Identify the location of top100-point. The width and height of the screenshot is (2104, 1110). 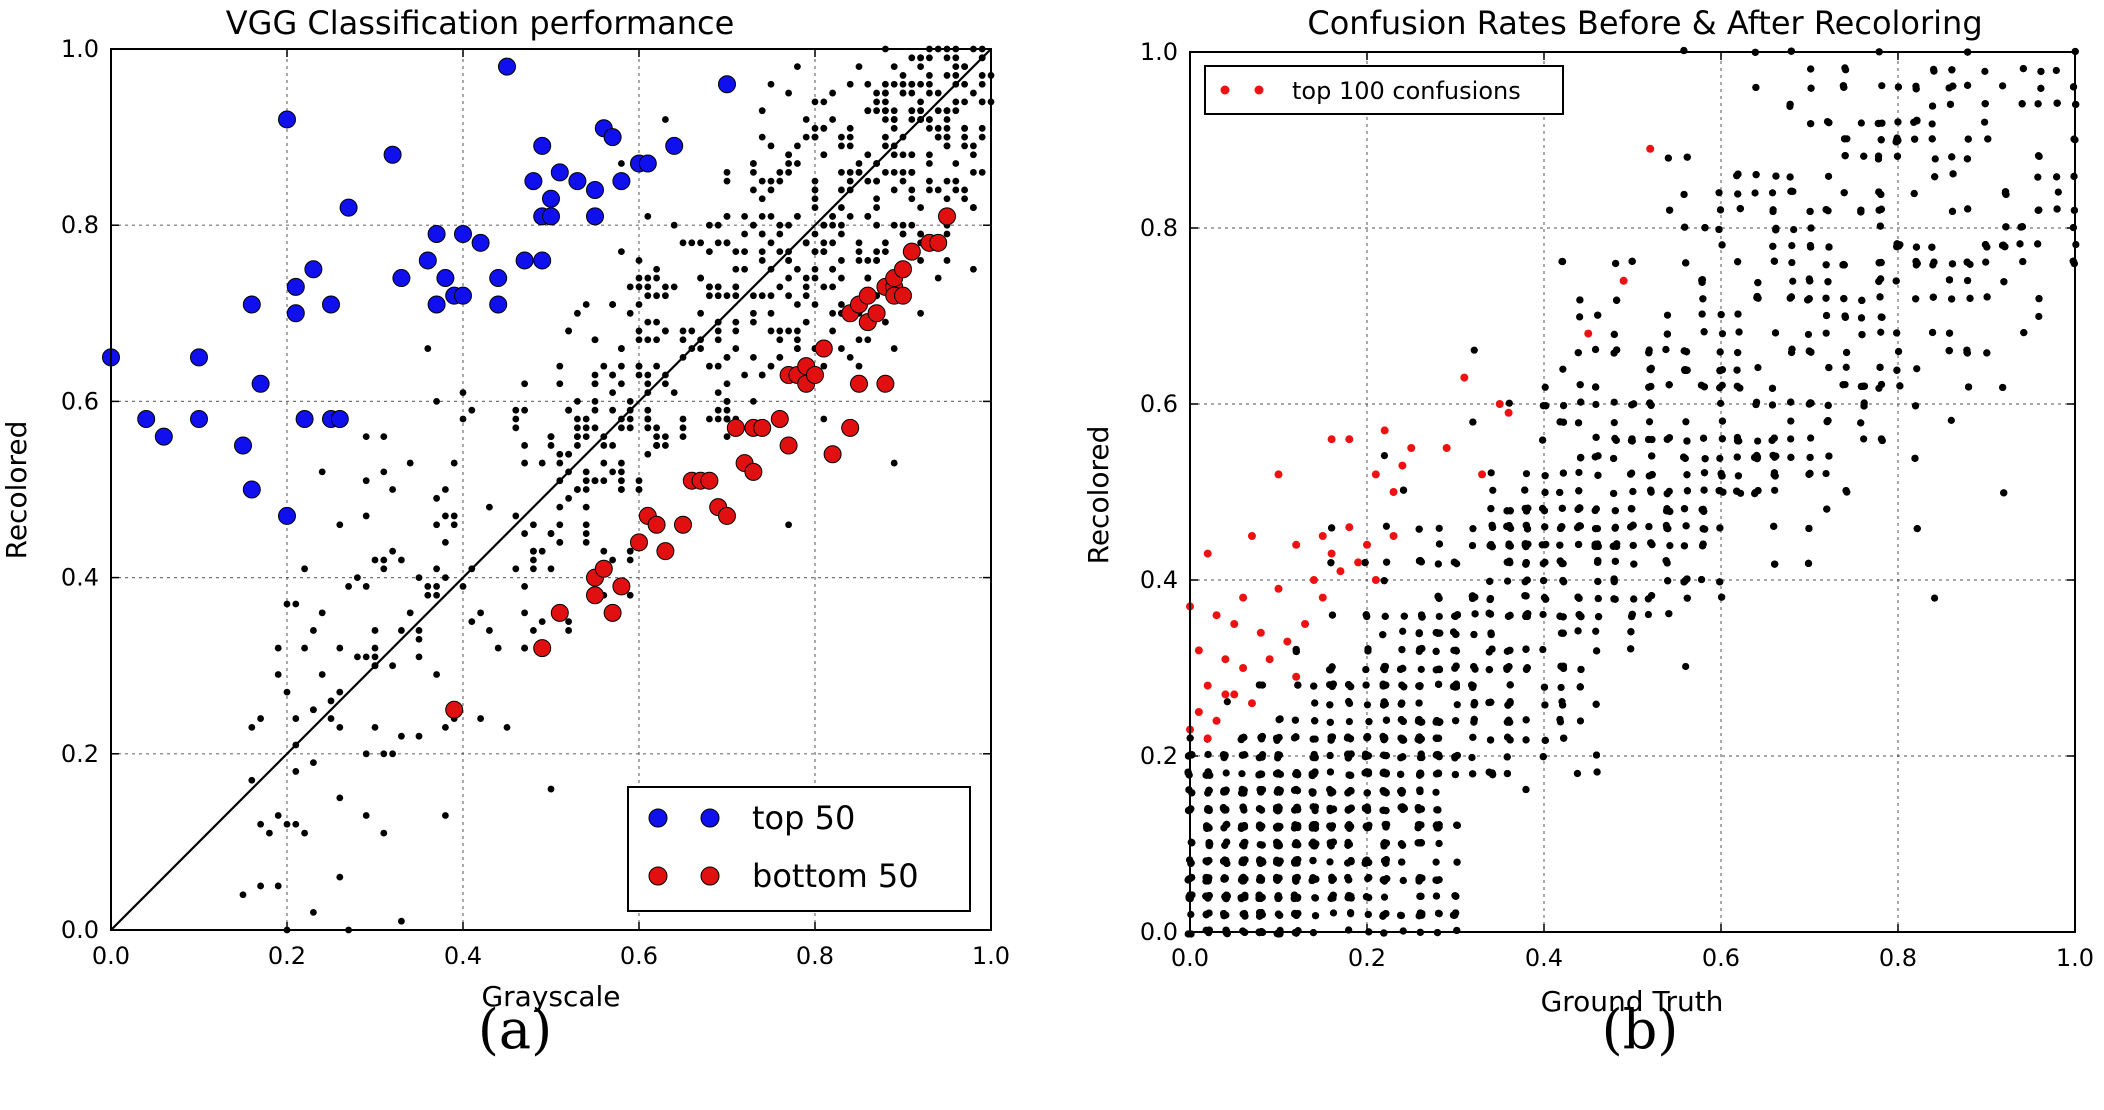
(1499, 404).